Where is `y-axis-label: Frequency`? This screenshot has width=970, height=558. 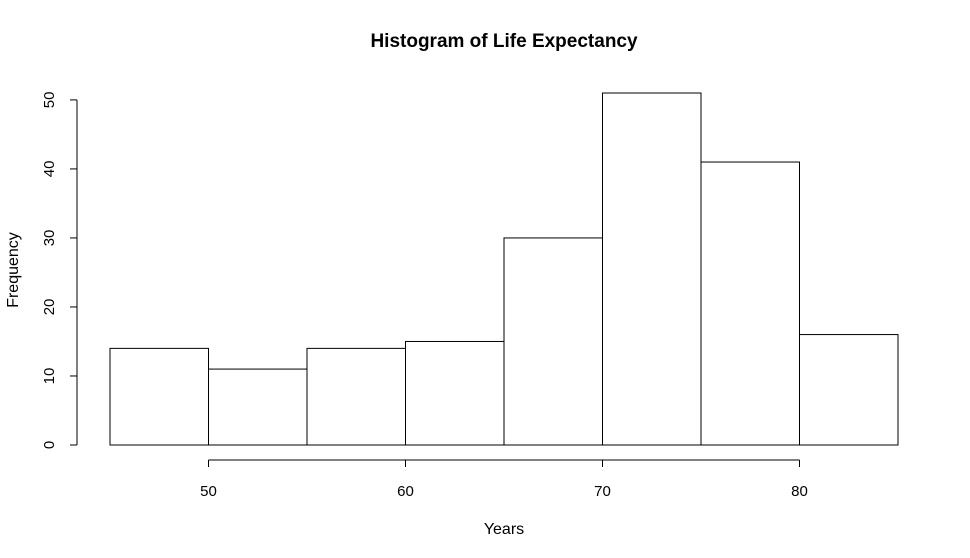 y-axis-label: Frequency is located at coordinates (13, 270).